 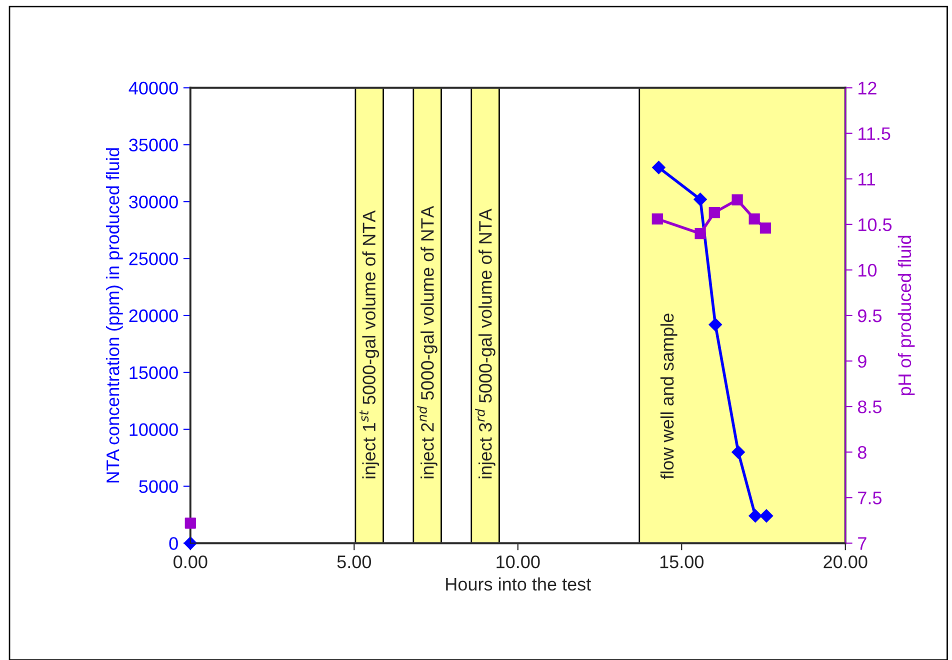 I want to click on band-label: inject 2$^{nd}$ 5000-gal volume of NTA, so click(x=427, y=342).